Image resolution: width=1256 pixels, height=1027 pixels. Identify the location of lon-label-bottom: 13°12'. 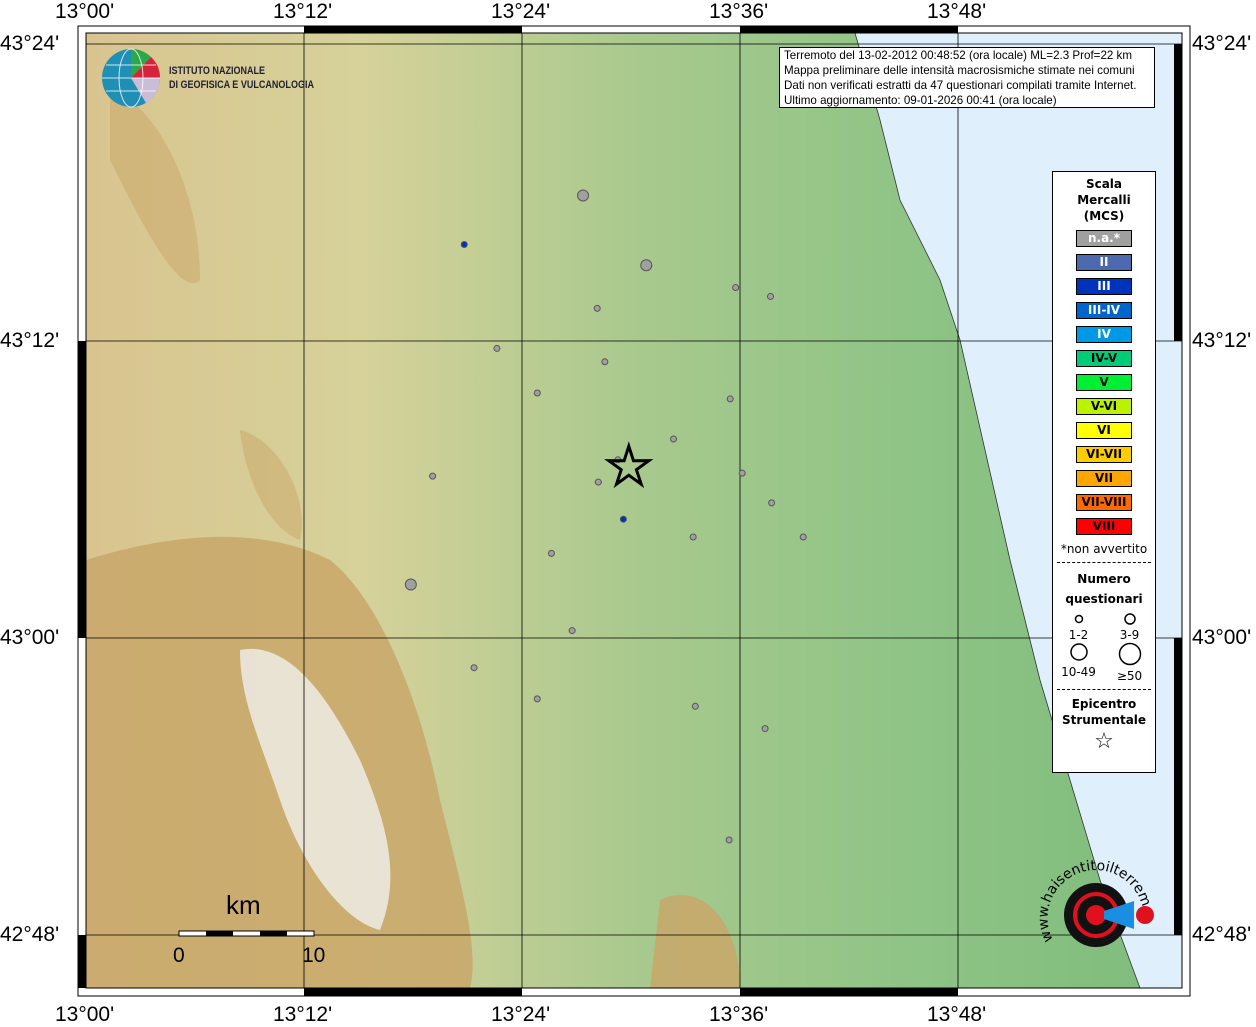
(303, 1014).